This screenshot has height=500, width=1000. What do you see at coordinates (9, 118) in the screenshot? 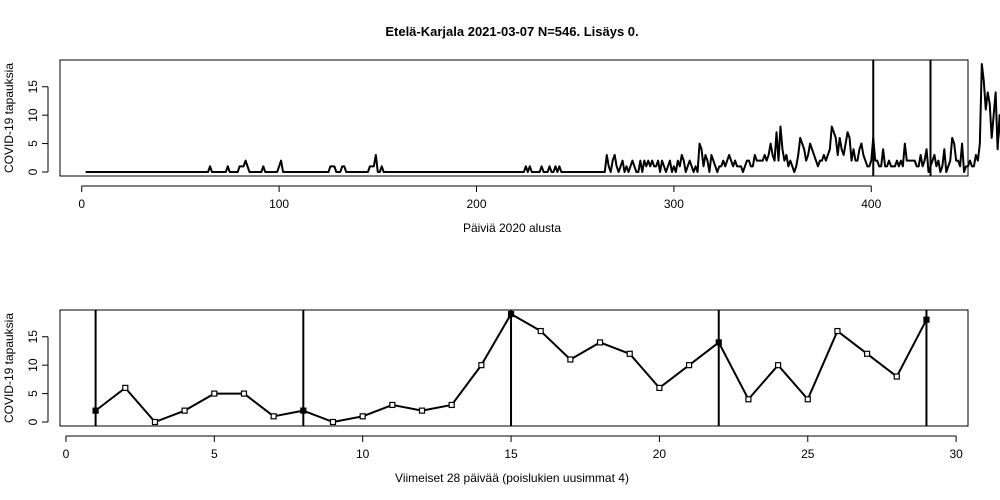
I see `top-y-axis-label: COVID-19 tapauksia` at bounding box center [9, 118].